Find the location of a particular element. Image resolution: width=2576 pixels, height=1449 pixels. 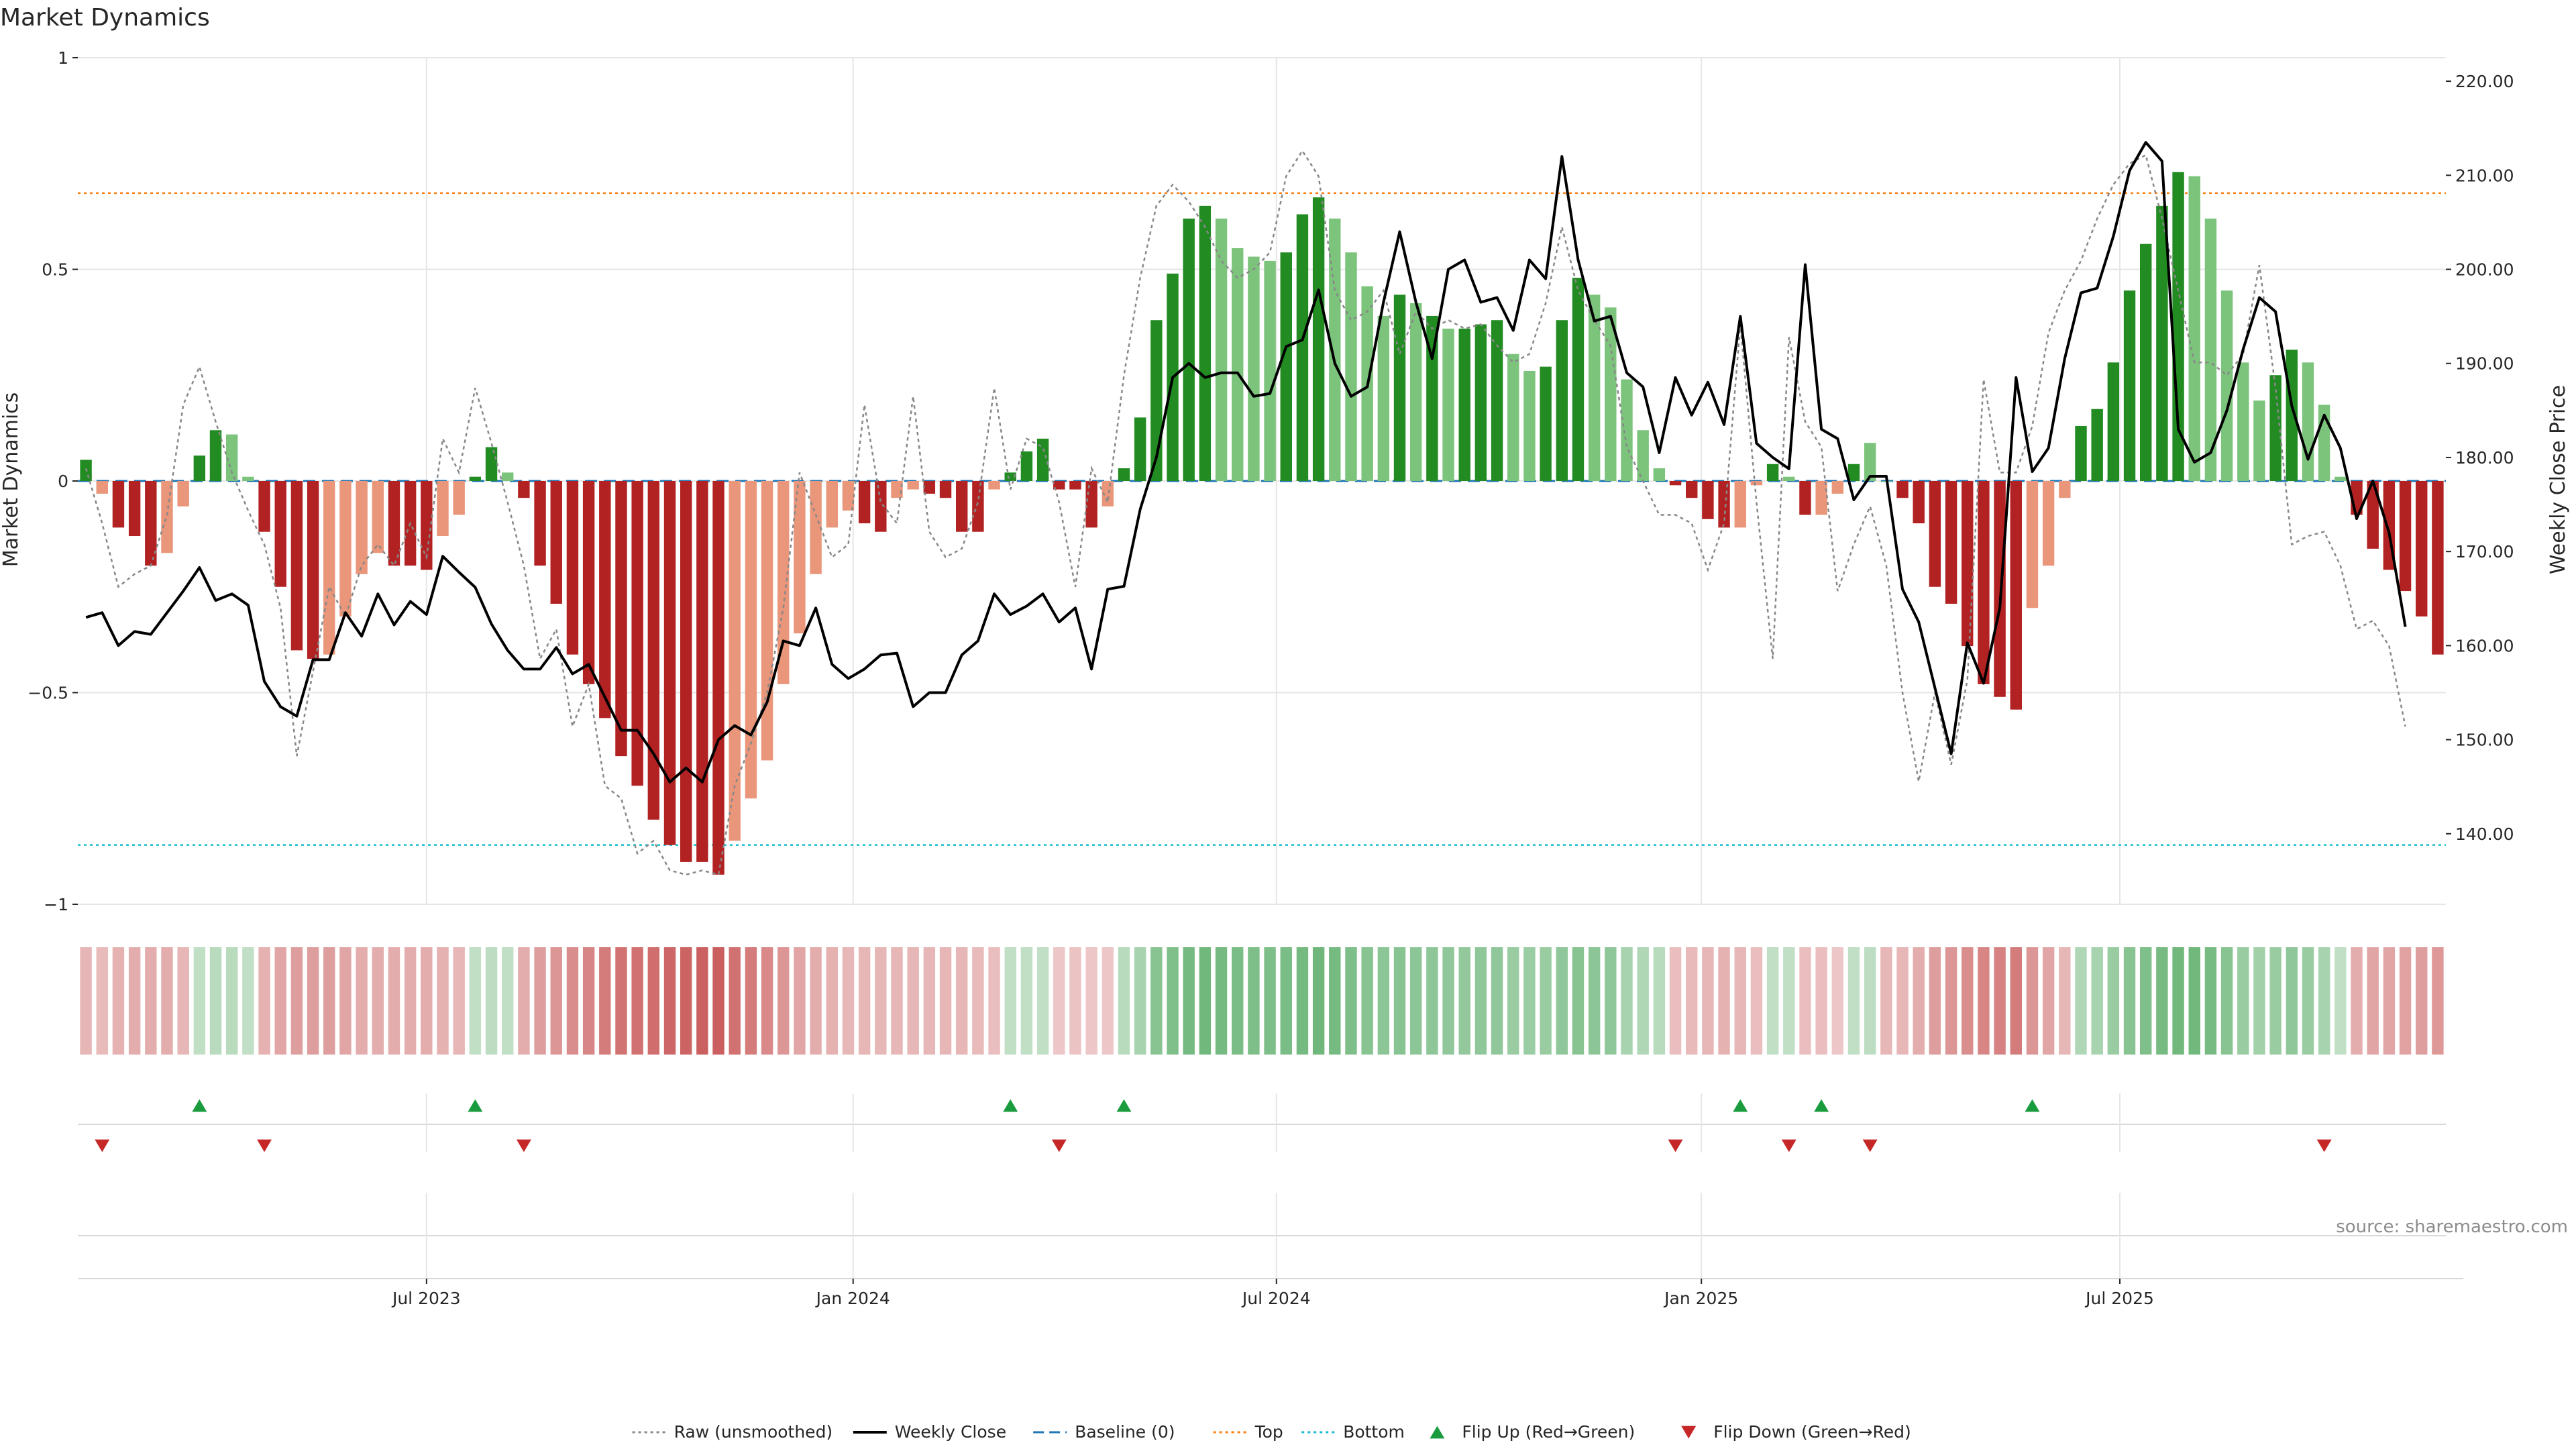

flip-up-marker is located at coordinates (1740, 1105).